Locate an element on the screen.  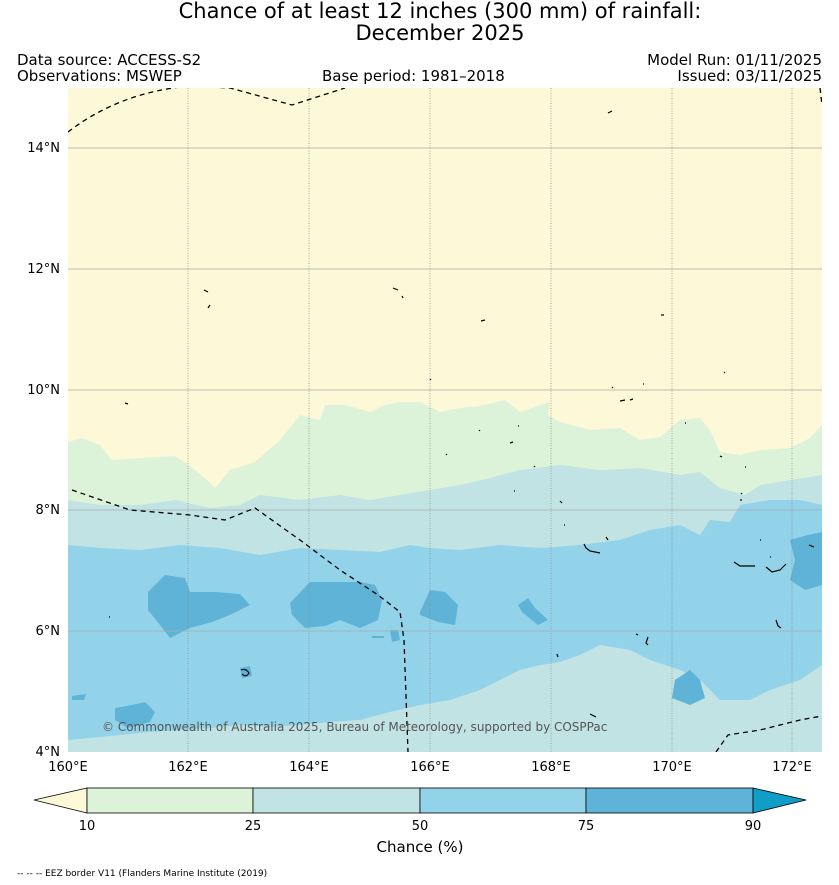
lat-tick-label: 8°N is located at coordinates (48, 510).